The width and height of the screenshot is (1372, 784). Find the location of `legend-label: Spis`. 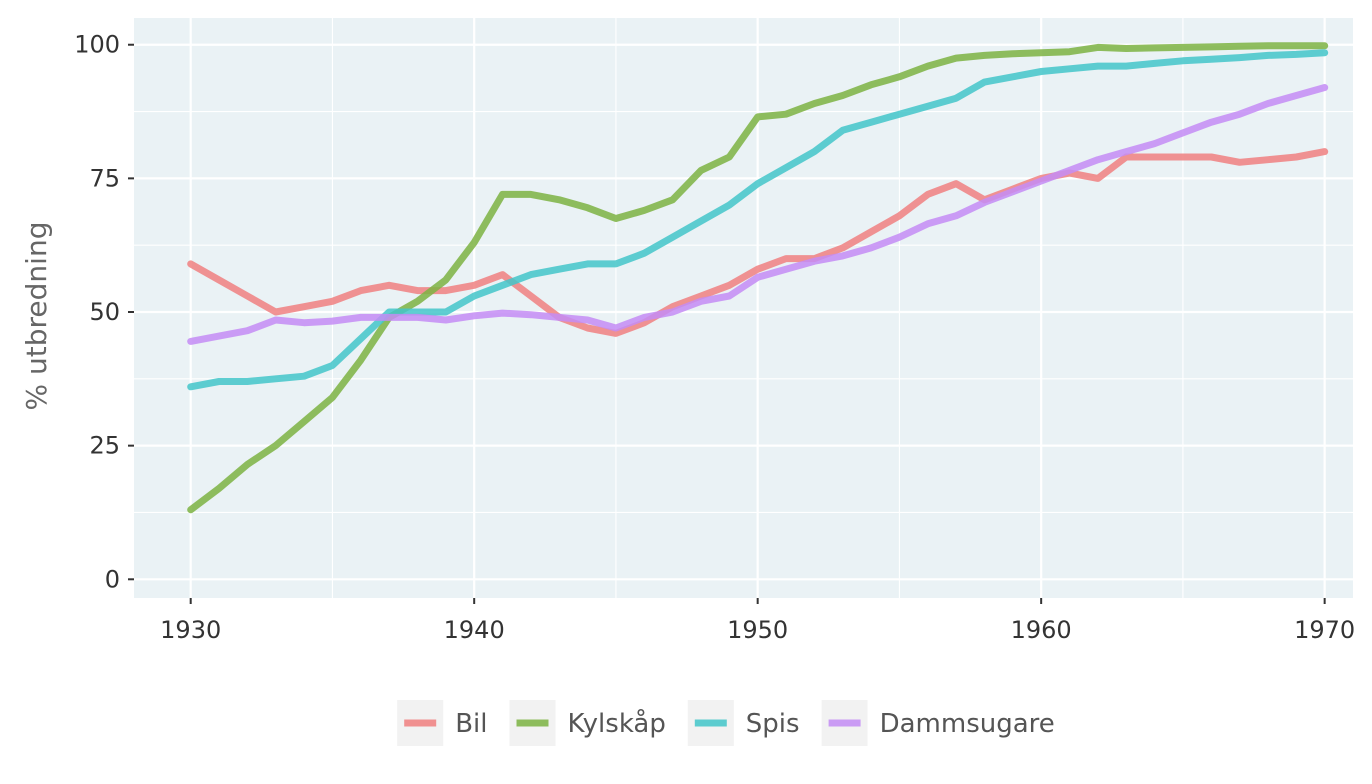

legend-label: Spis is located at coordinates (773, 724).